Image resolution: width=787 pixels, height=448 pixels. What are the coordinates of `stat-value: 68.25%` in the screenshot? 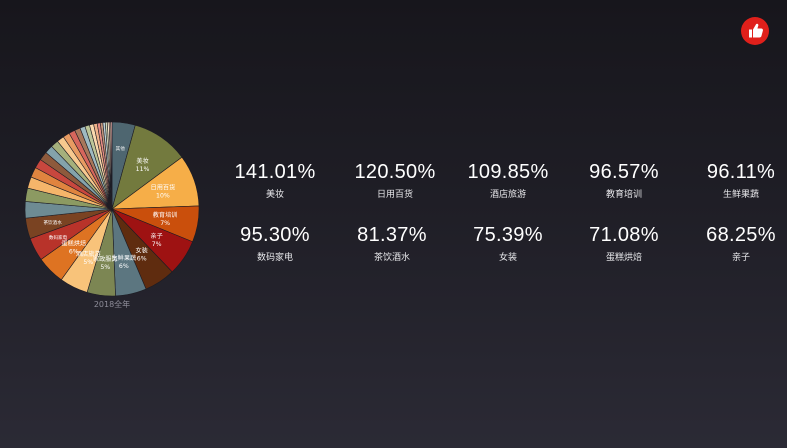 It's located at (741, 235).